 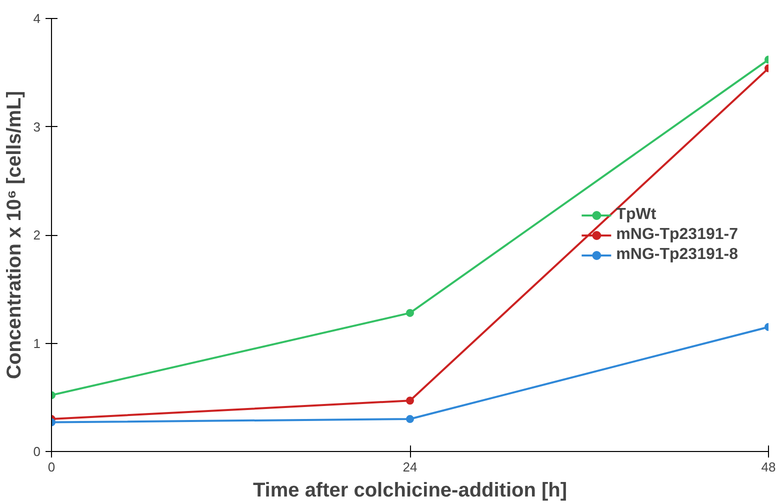 What do you see at coordinates (37, 126) in the screenshot?
I see `y-tick-label: 3` at bounding box center [37, 126].